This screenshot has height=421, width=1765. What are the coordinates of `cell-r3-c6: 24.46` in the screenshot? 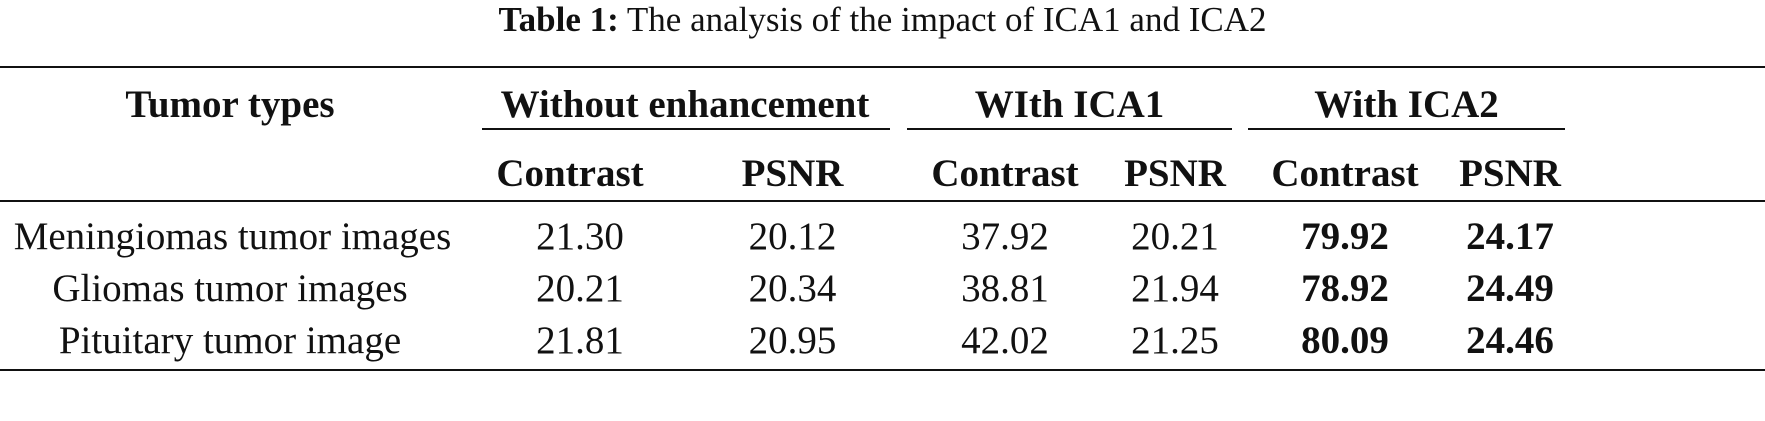 It's located at (1510, 340).